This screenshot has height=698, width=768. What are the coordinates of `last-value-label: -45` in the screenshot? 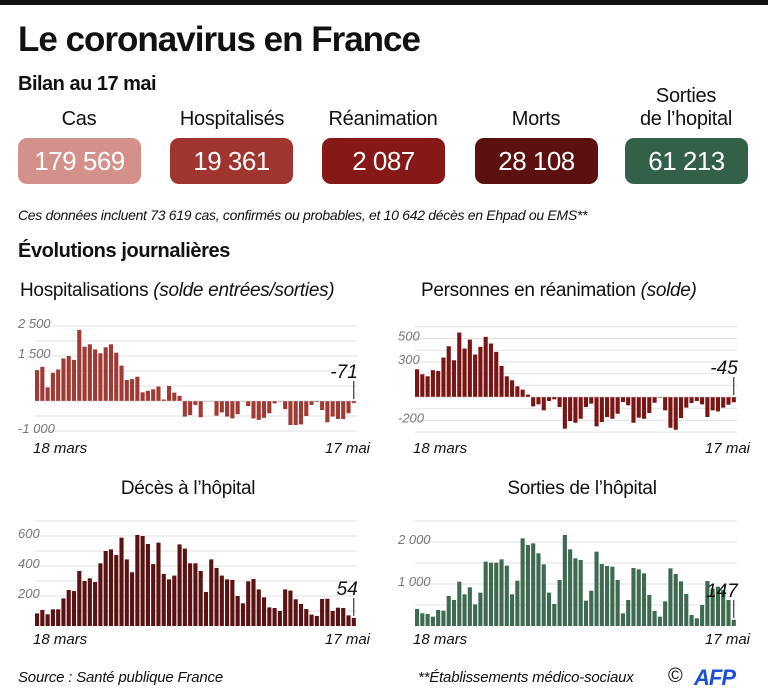 It's located at (724, 368).